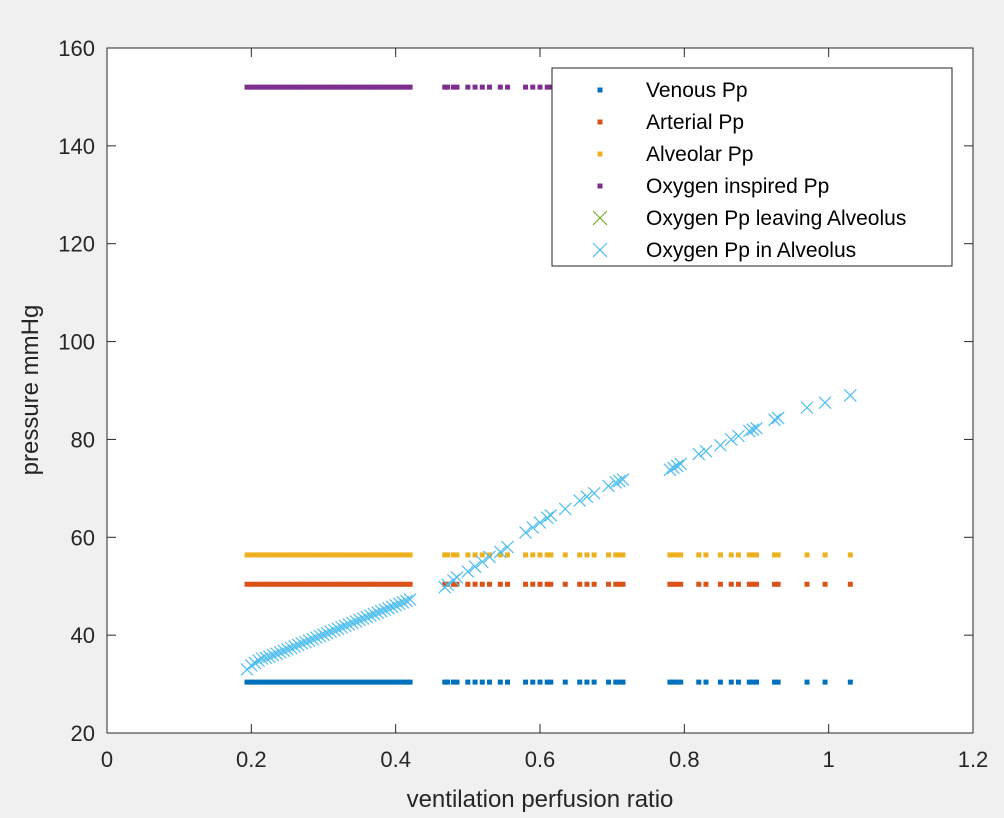 The image size is (1004, 818). What do you see at coordinates (83, 635) in the screenshot?
I see `y-tick-label: 40` at bounding box center [83, 635].